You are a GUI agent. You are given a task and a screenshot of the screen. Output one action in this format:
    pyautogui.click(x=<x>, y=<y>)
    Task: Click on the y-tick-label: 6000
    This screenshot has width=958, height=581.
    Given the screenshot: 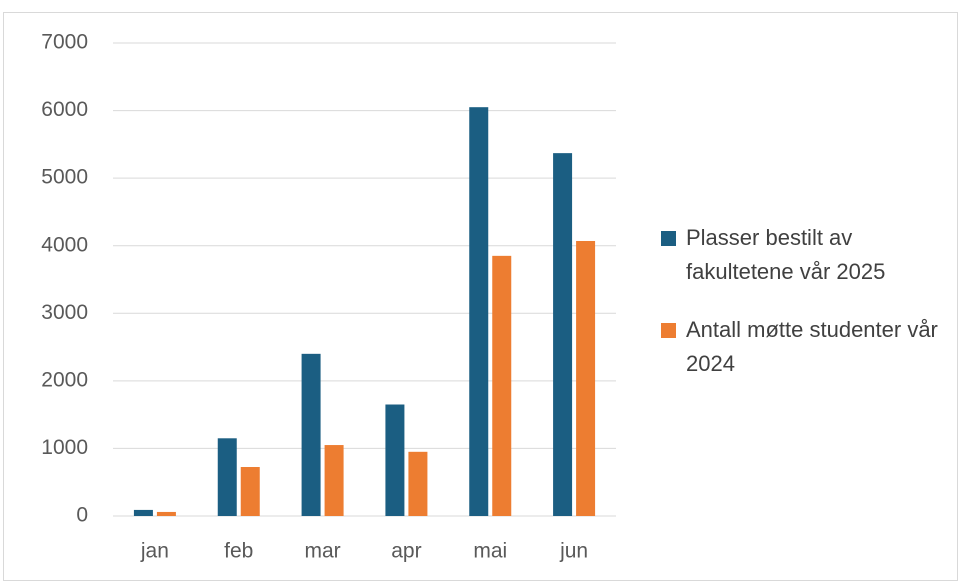 What is the action you would take?
    pyautogui.click(x=64, y=109)
    